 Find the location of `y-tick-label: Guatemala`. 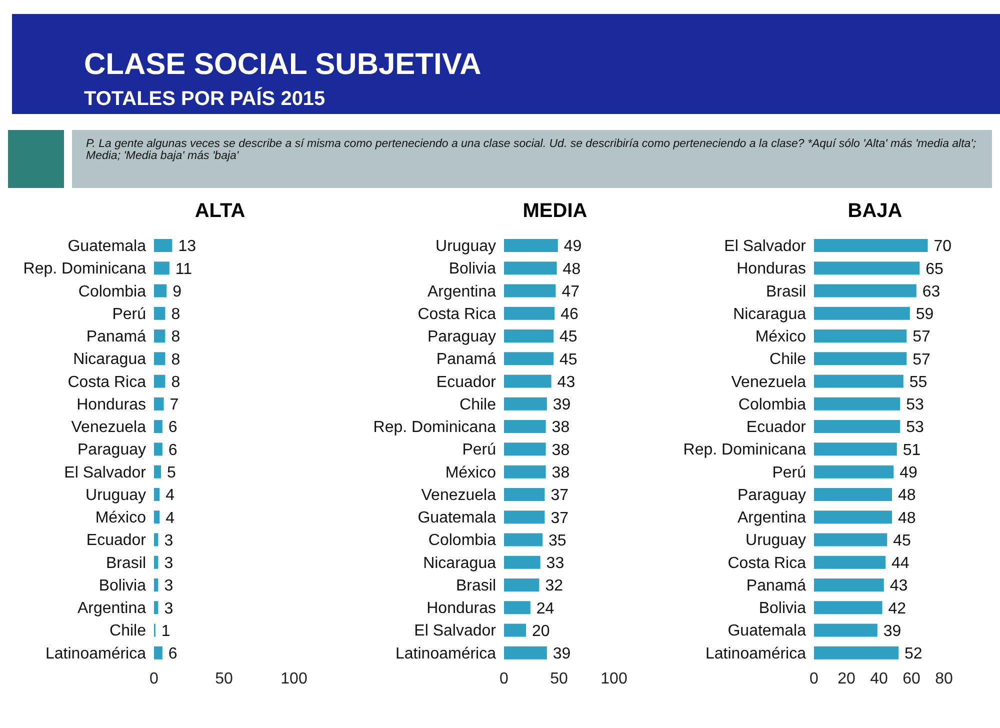

y-tick-label: Guatemala is located at coordinates (107, 246).